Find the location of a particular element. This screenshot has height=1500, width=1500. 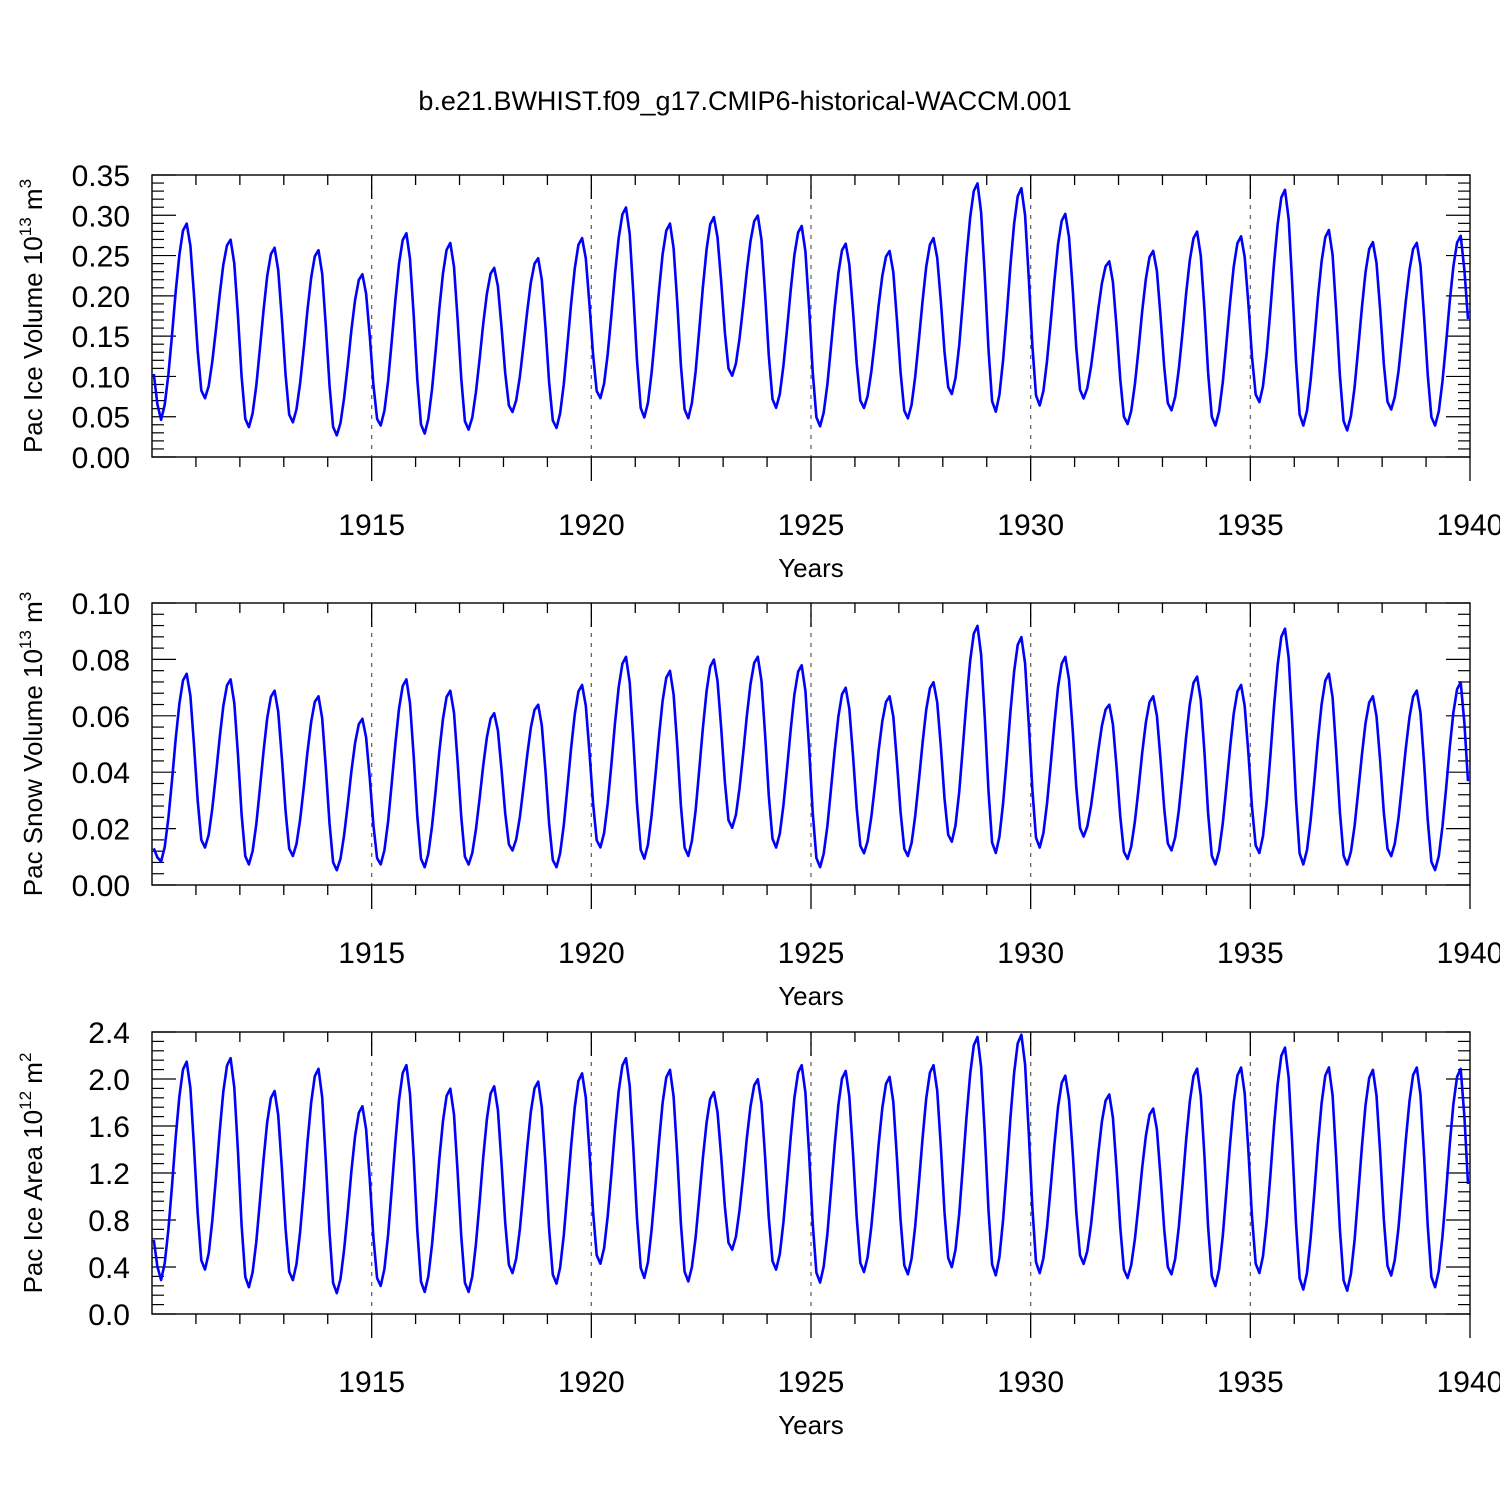

y-tick-label: 0.25 is located at coordinates (101, 257).